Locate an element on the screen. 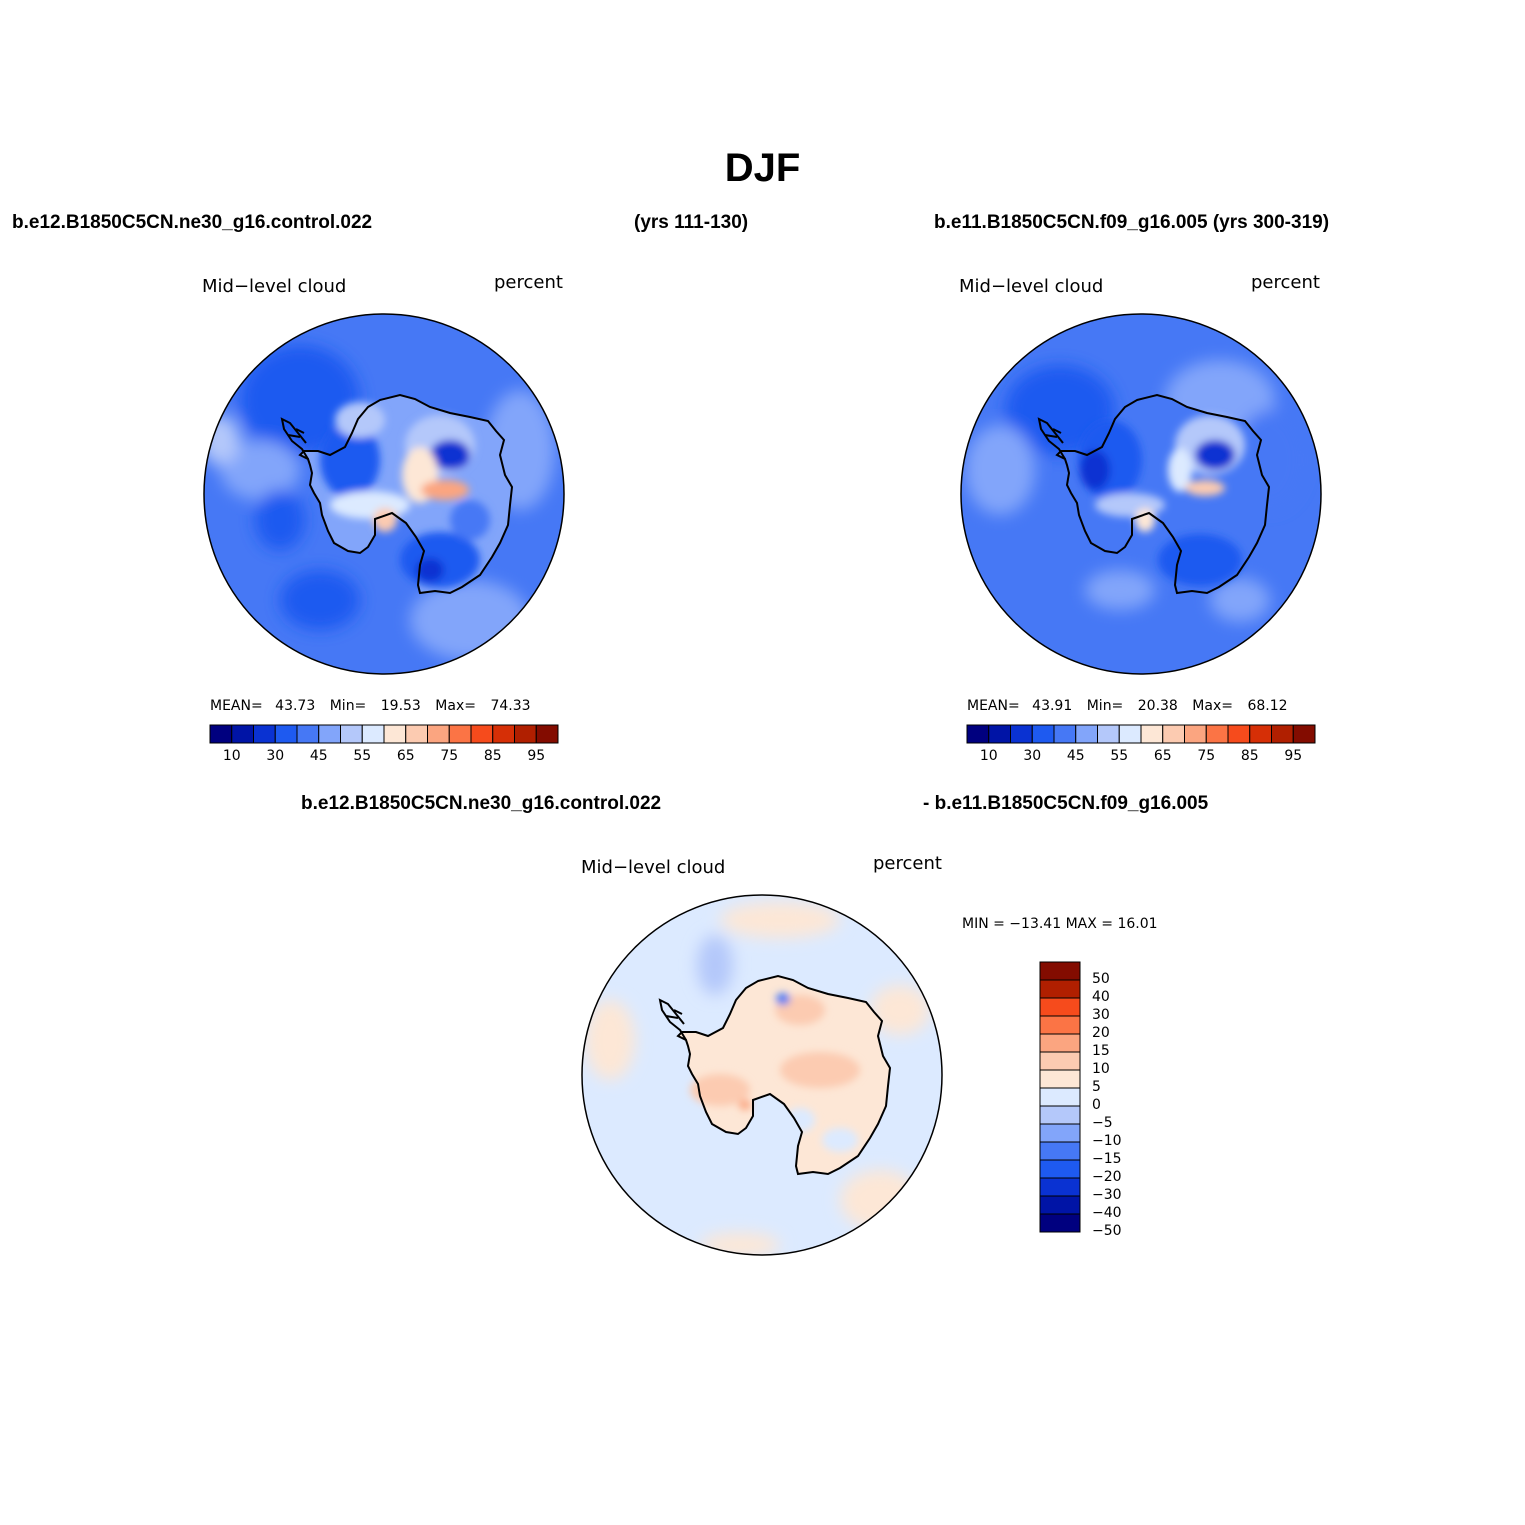 The image size is (1525, 1525). panel1-mean-value: 43.73 is located at coordinates (295, 706).